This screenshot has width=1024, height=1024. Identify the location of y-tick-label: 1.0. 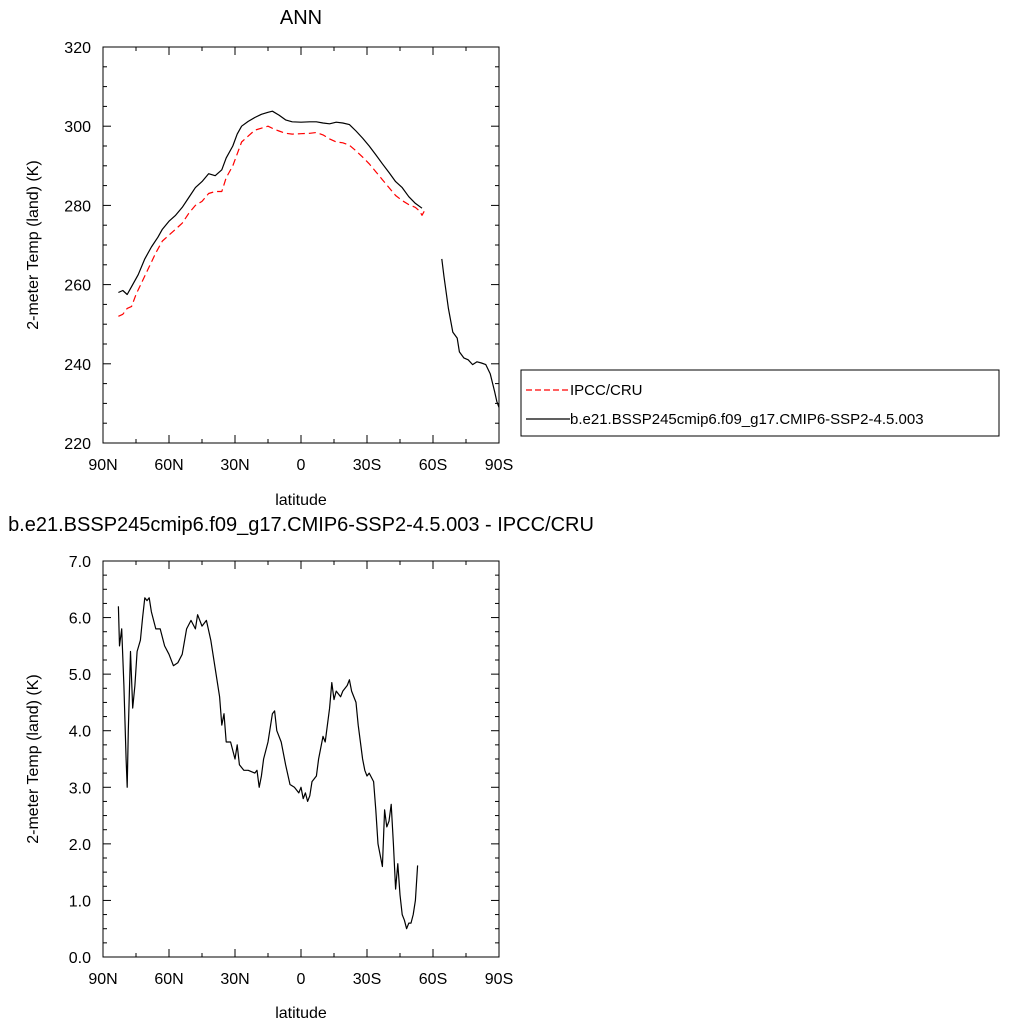
(80, 901).